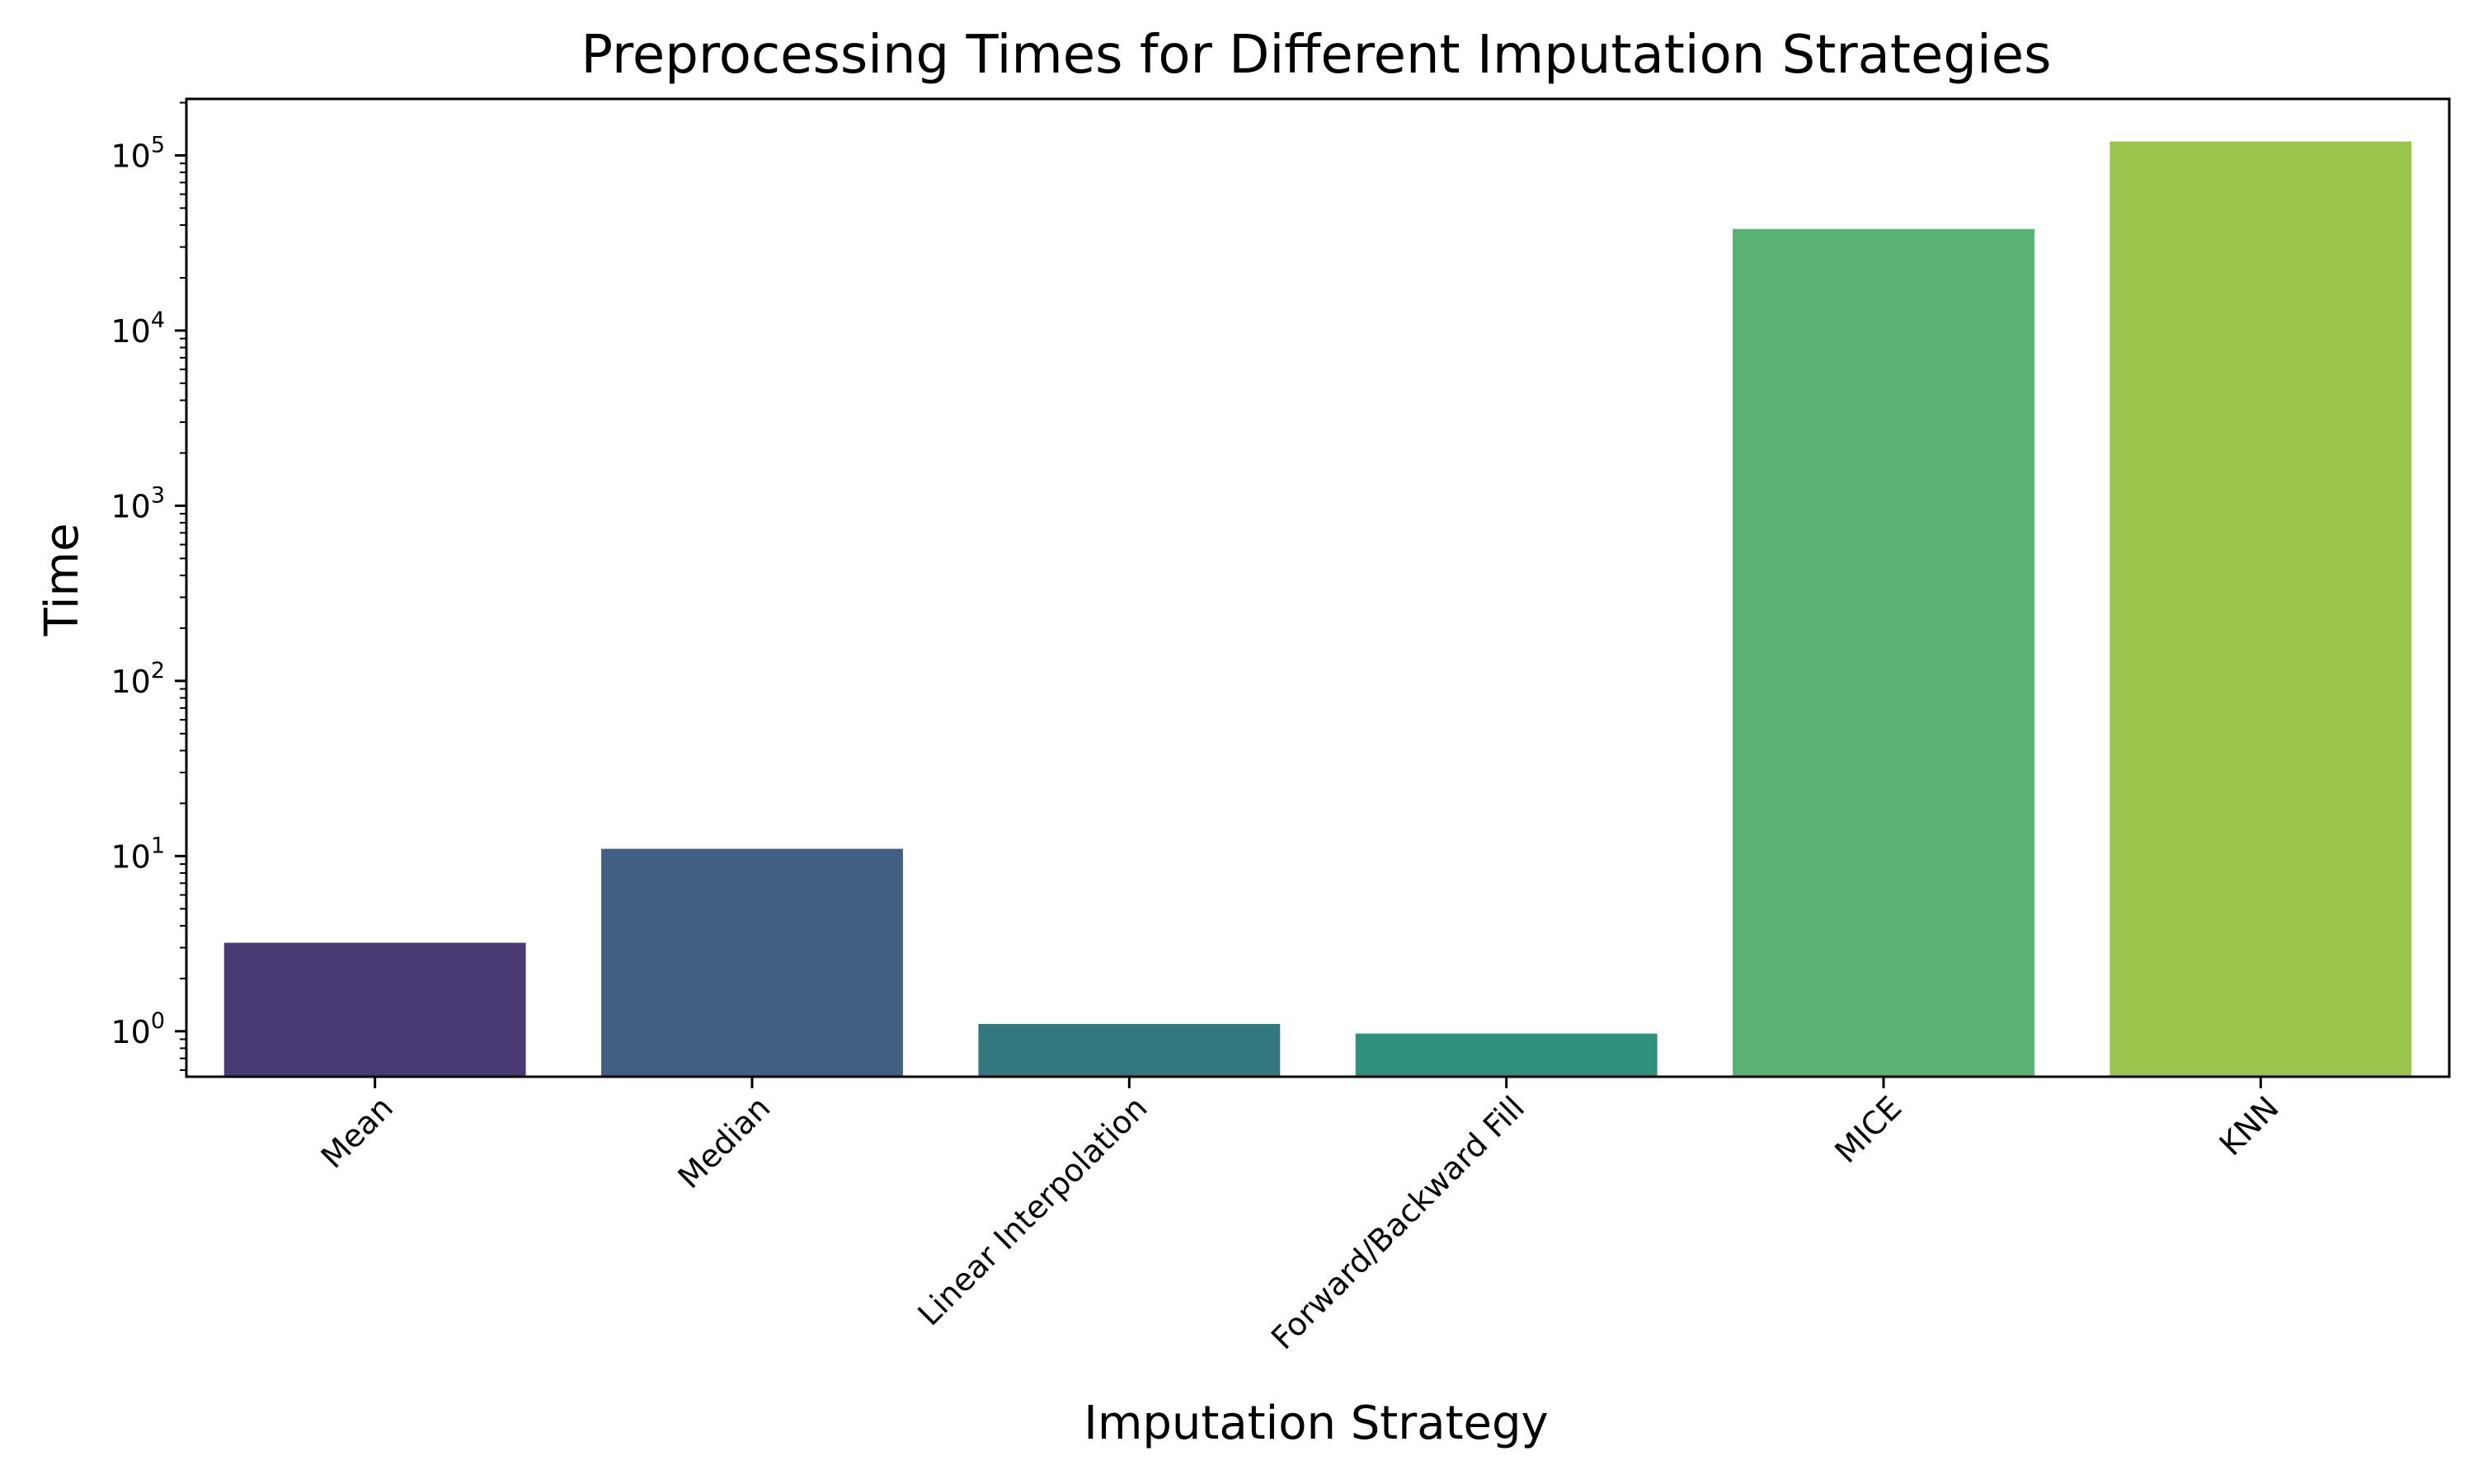 The width and height of the screenshot is (2474, 1484). Describe the element at coordinates (357, 1132) in the screenshot. I see `x-tick-label: Mean` at that location.